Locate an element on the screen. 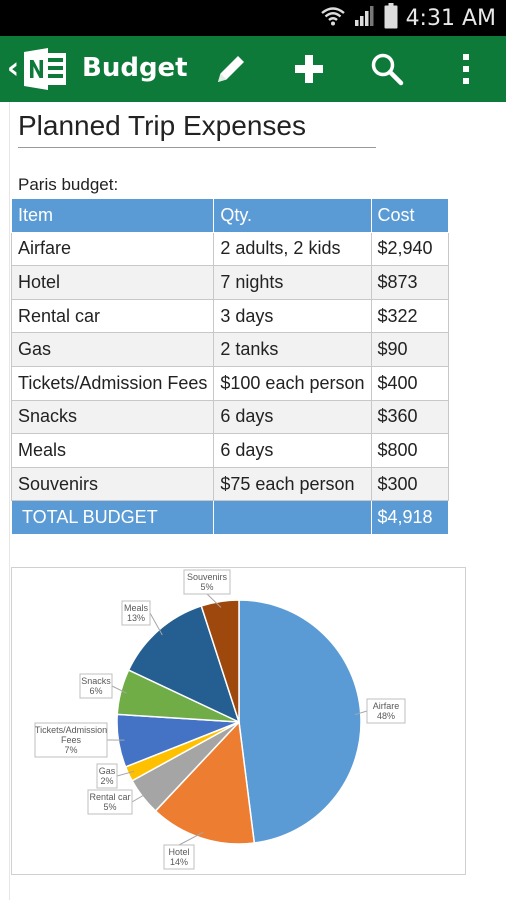  edit-button is located at coordinates (231, 69).